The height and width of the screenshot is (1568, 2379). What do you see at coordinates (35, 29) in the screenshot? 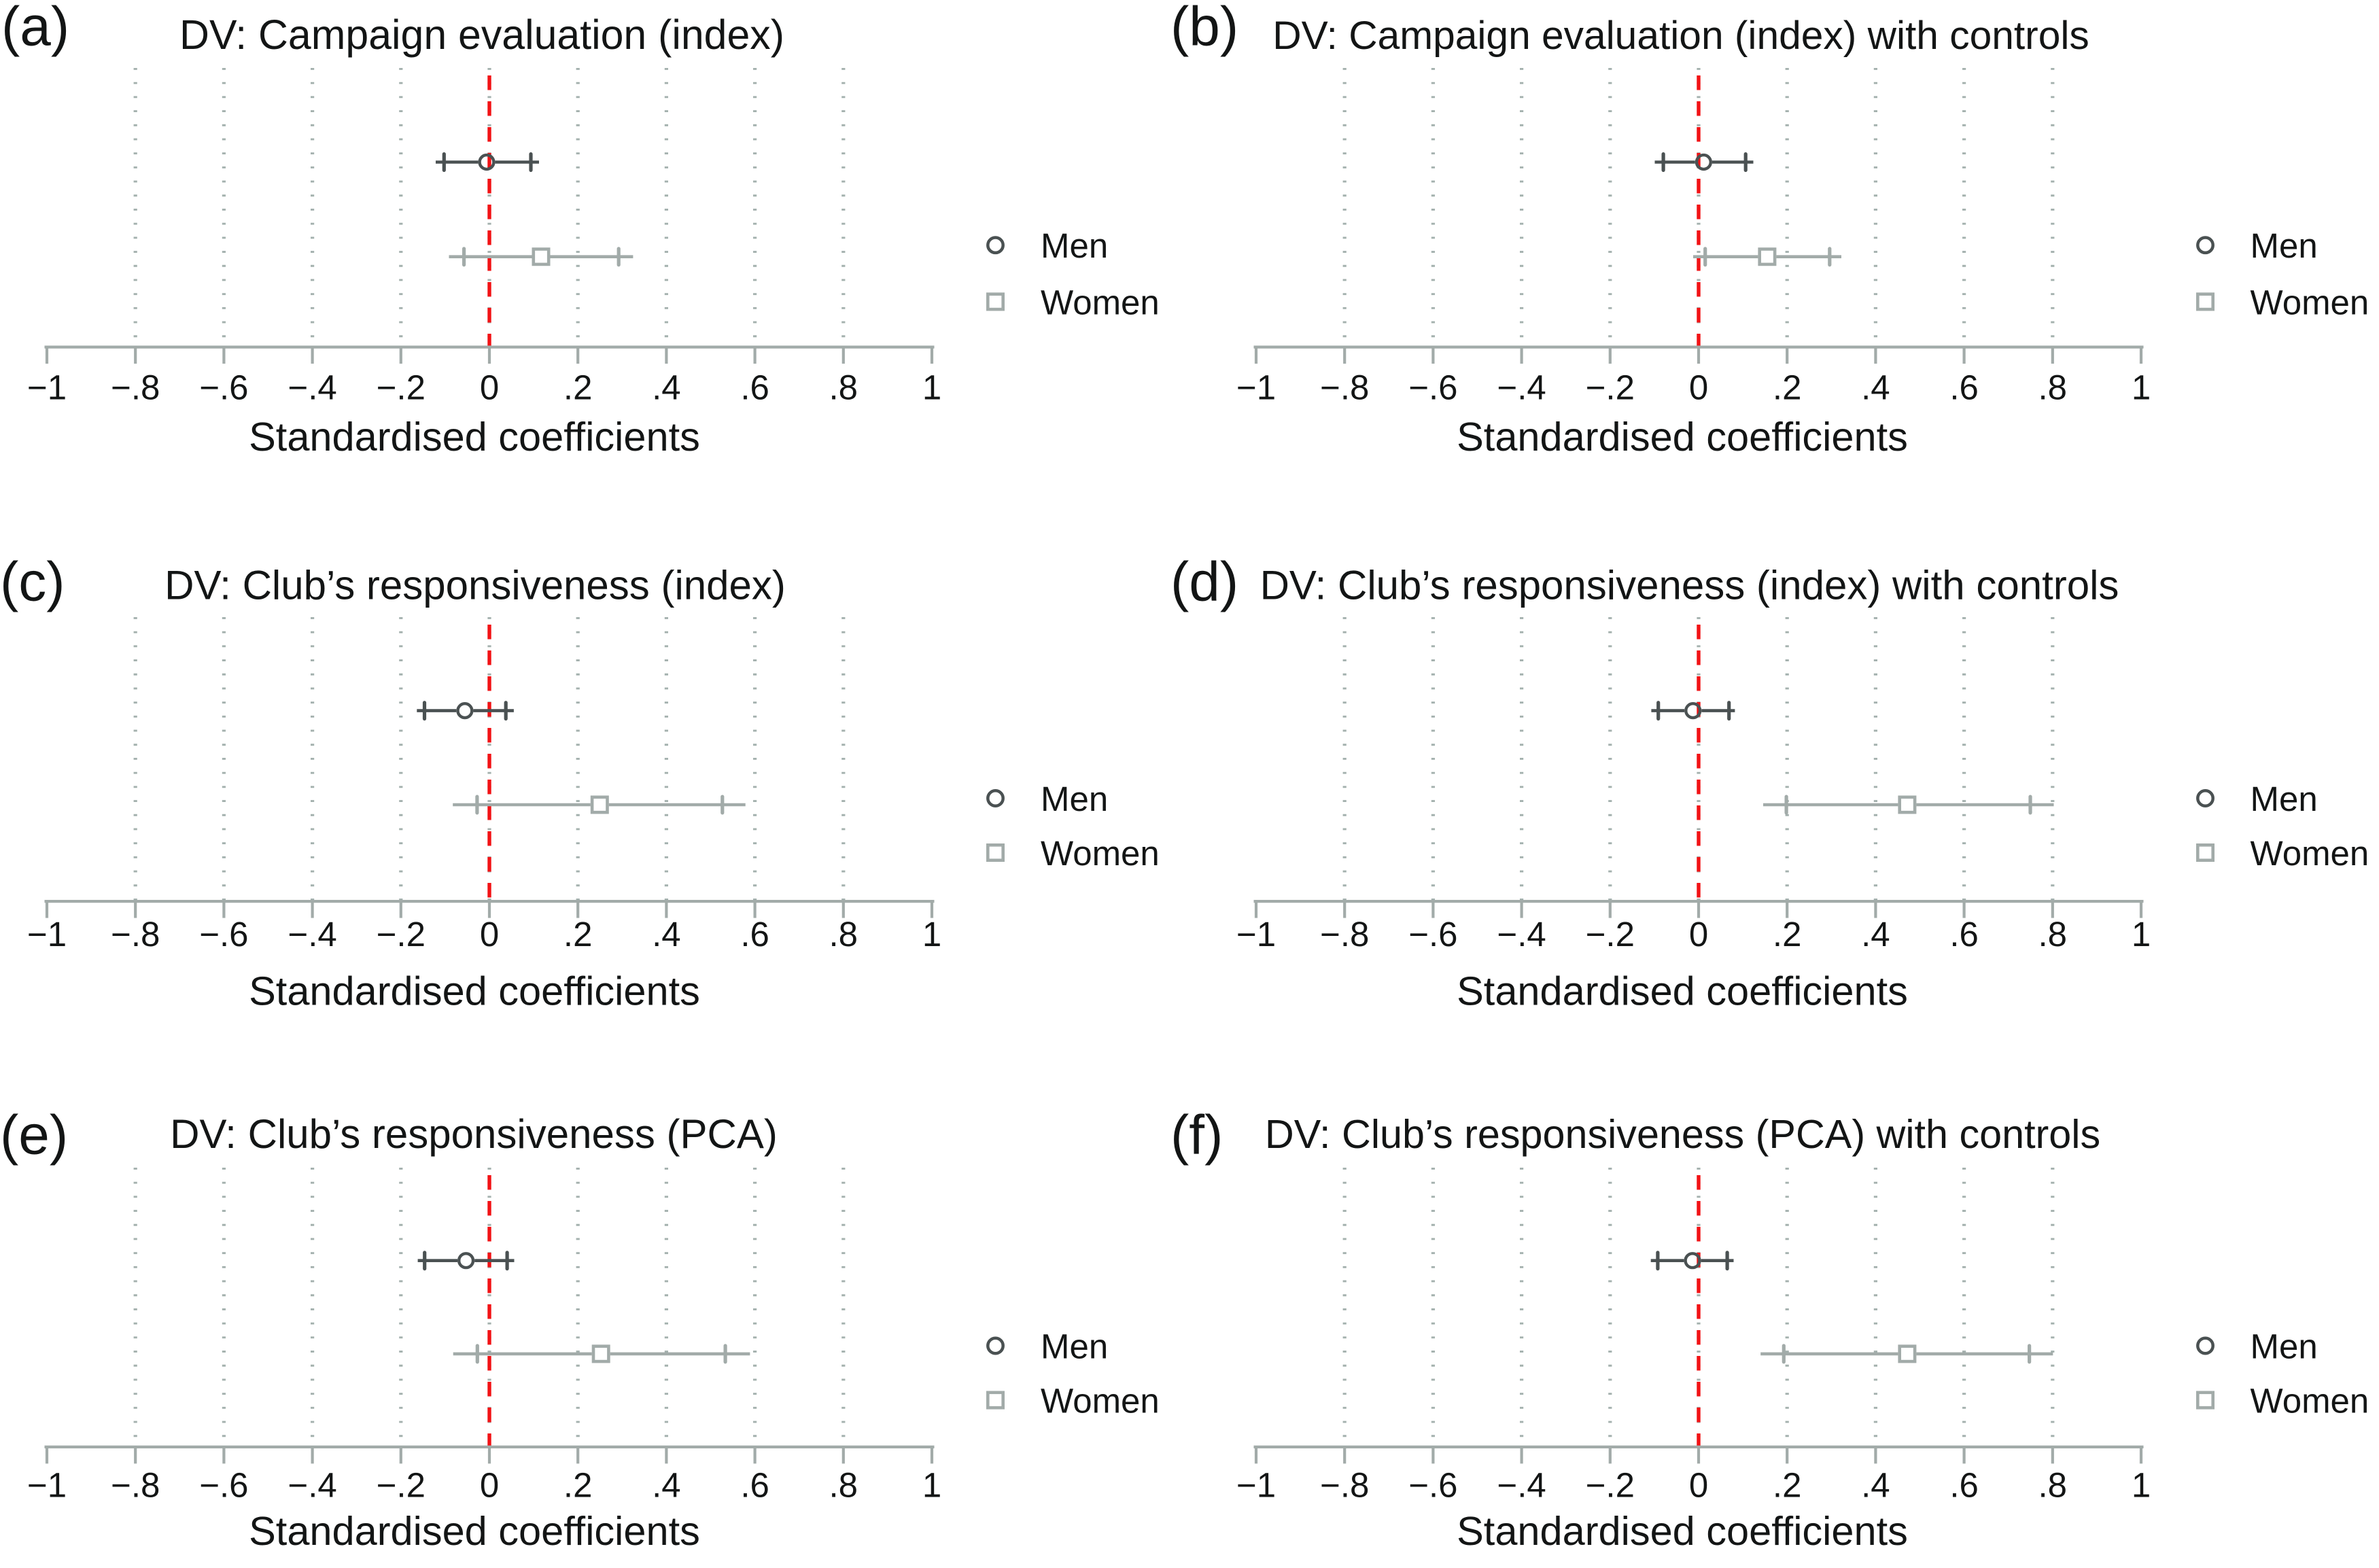
I see `svg-text: (a)` at bounding box center [35, 29].